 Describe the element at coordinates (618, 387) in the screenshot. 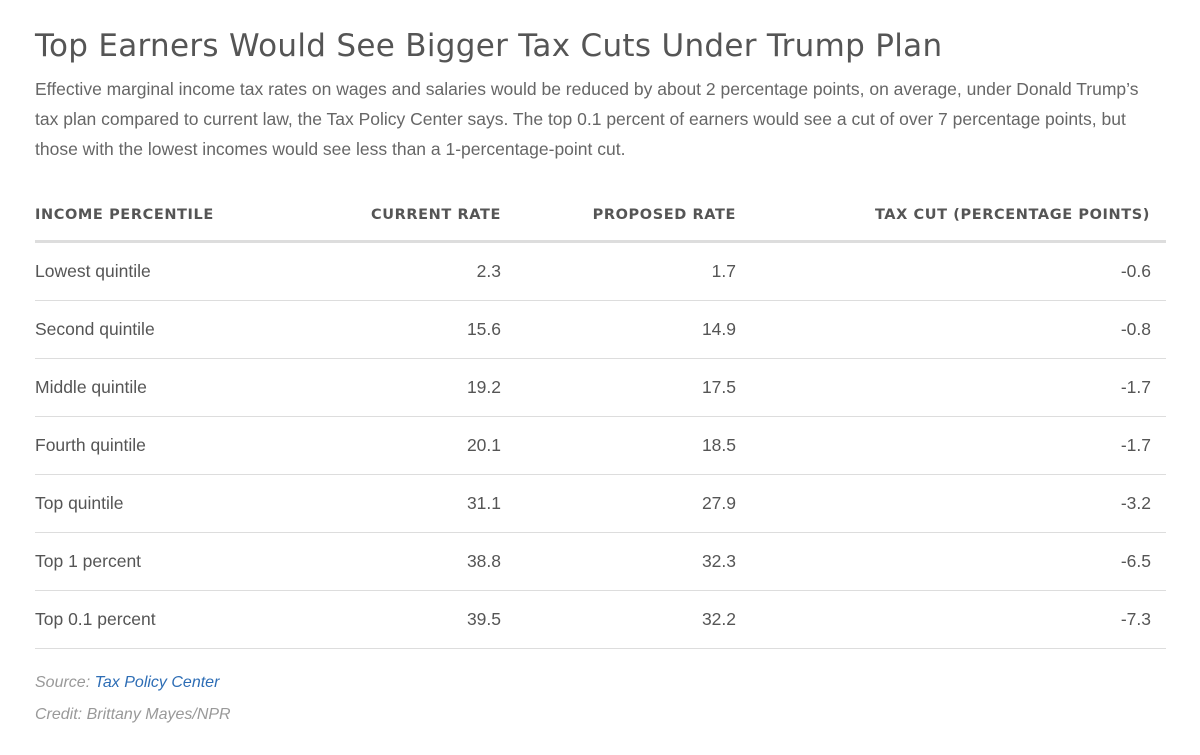

I see `table-cell: 17.5` at that location.